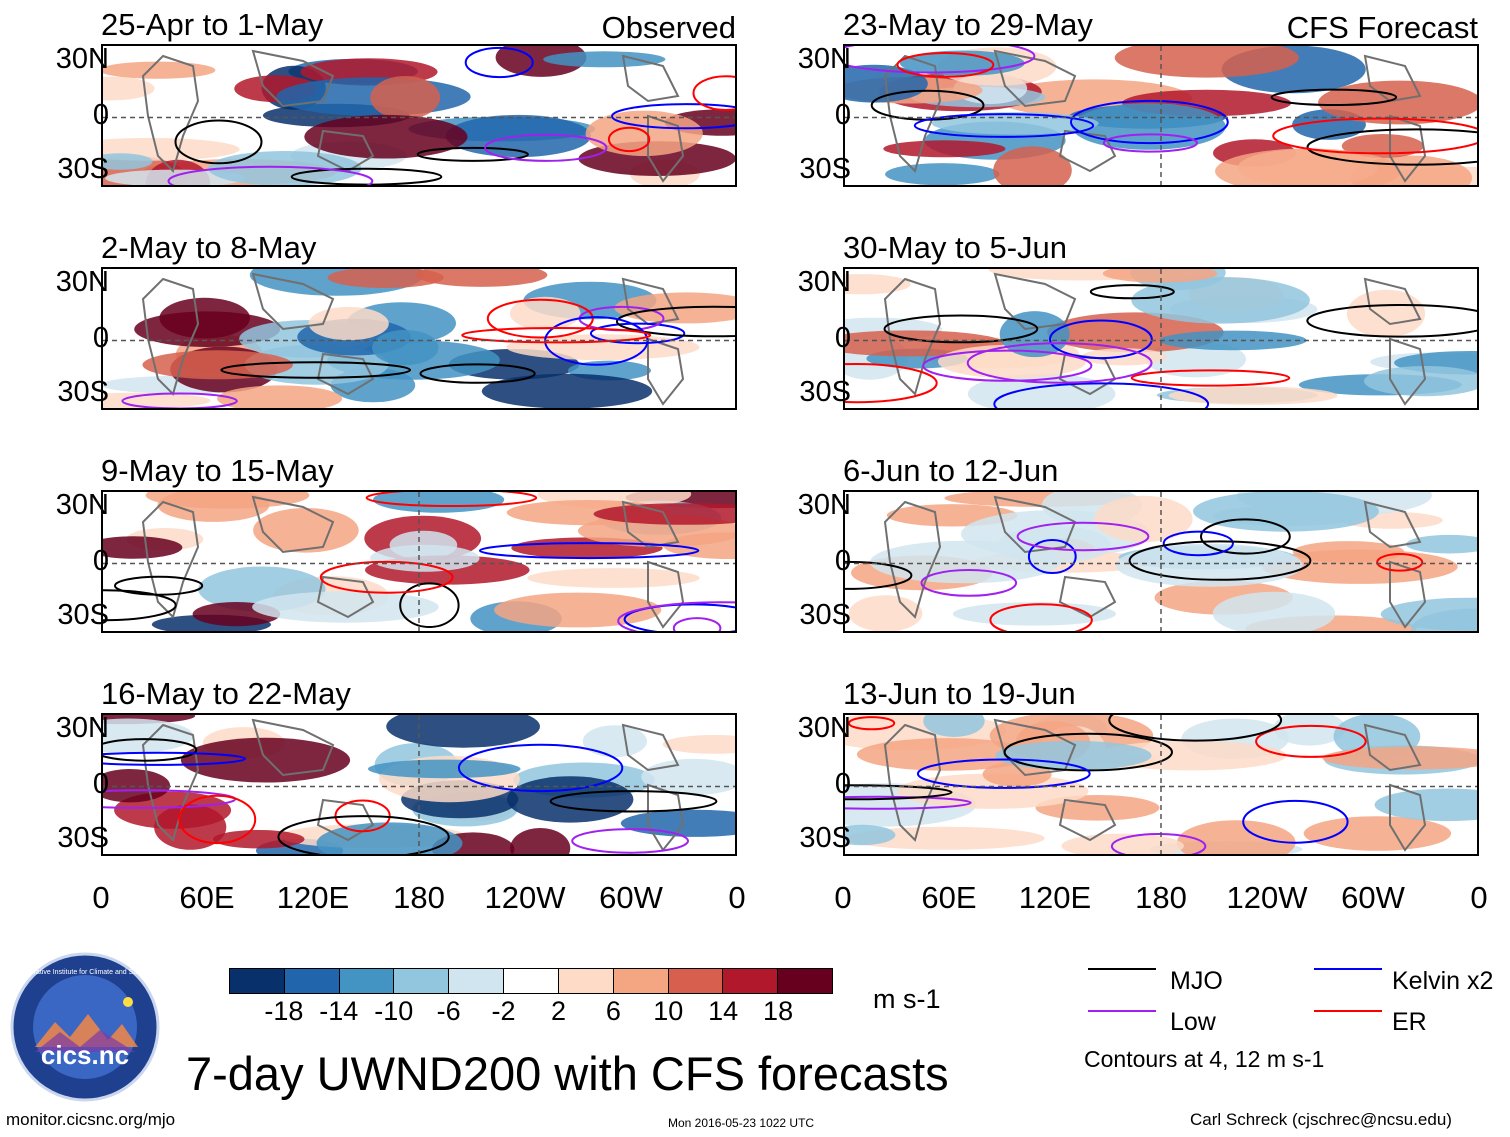  I want to click on lon-label: 120E, so click(313, 897).